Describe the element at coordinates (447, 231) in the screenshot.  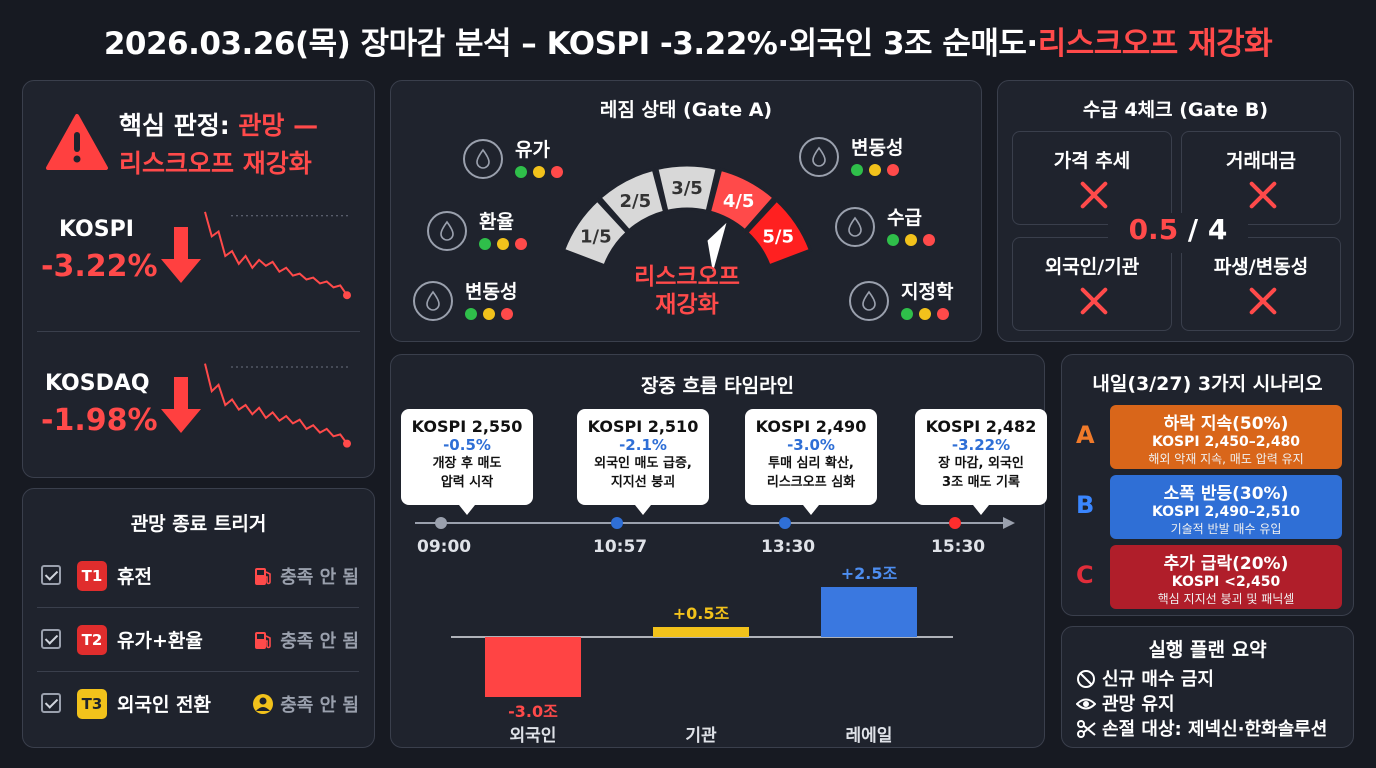
I see `currency-exchange-icon` at that location.